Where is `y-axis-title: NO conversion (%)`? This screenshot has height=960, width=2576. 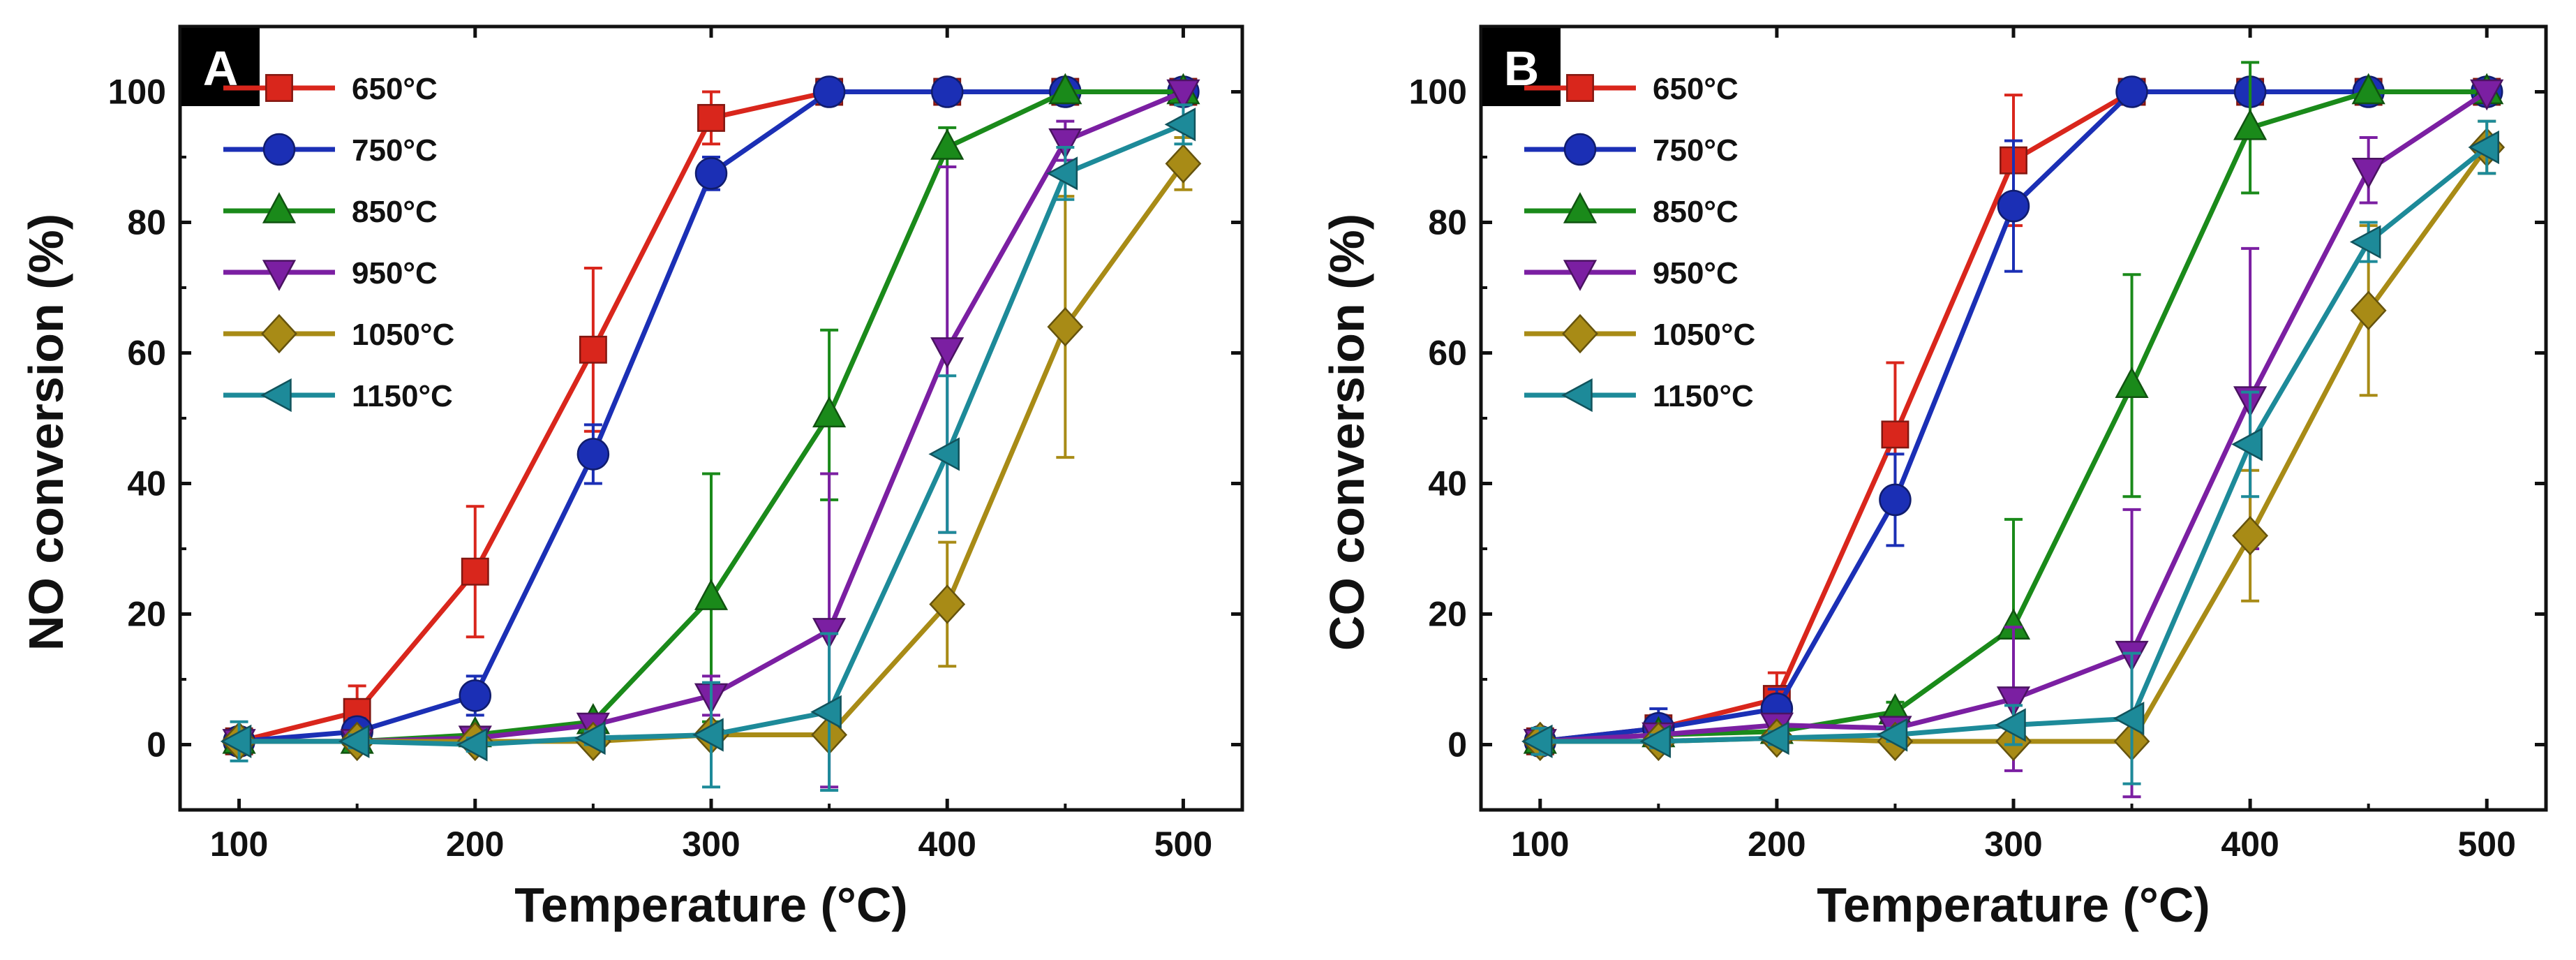
y-axis-title: NO conversion (%) is located at coordinates (46, 433).